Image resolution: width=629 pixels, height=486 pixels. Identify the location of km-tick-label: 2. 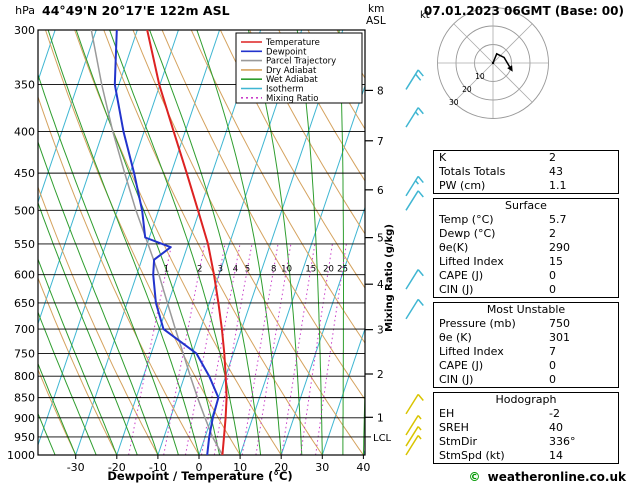
(380, 375).